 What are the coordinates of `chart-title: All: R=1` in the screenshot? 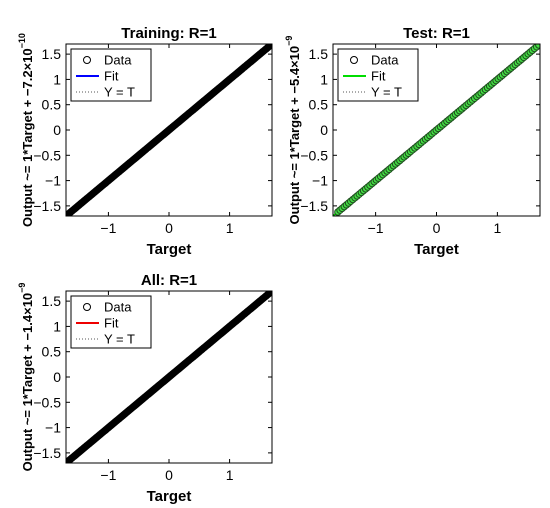 It's located at (169, 280).